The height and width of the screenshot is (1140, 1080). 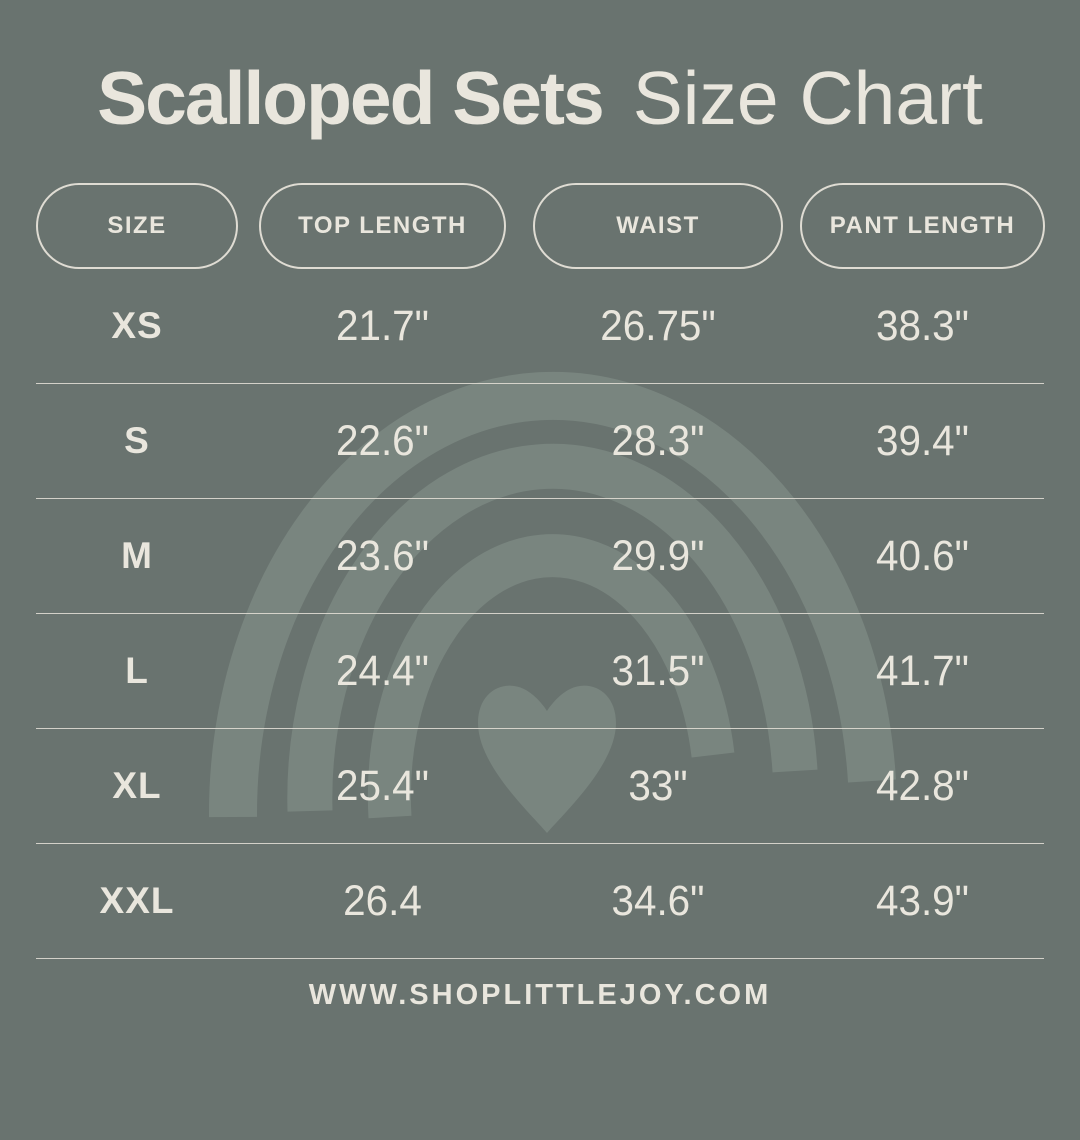 What do you see at coordinates (540, 787) in the screenshot?
I see `table-row-xl: XL 25.4" 33" 42.8"` at bounding box center [540, 787].